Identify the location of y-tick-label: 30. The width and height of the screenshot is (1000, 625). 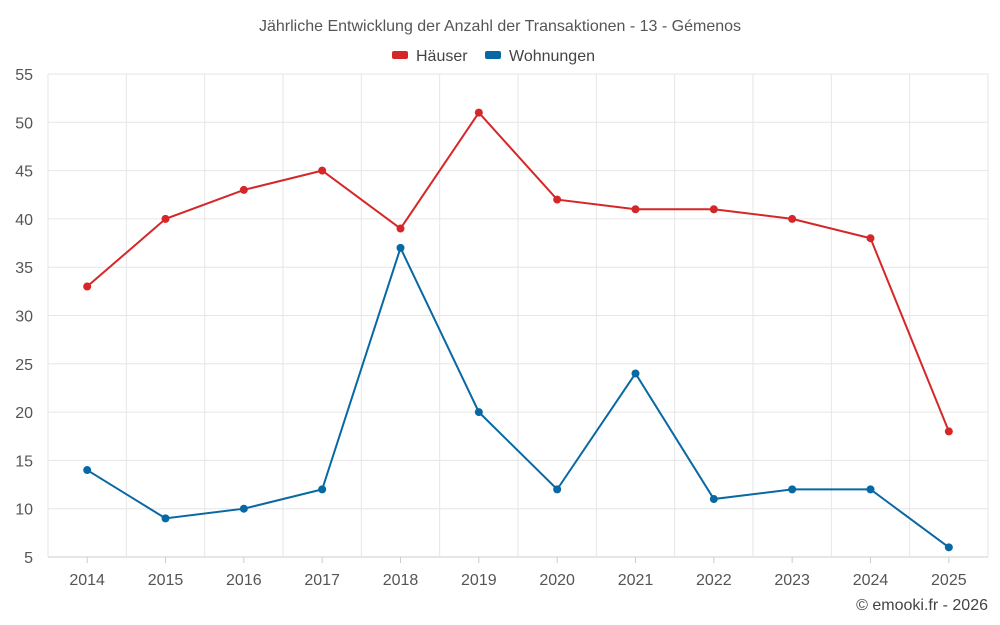
(24, 317).